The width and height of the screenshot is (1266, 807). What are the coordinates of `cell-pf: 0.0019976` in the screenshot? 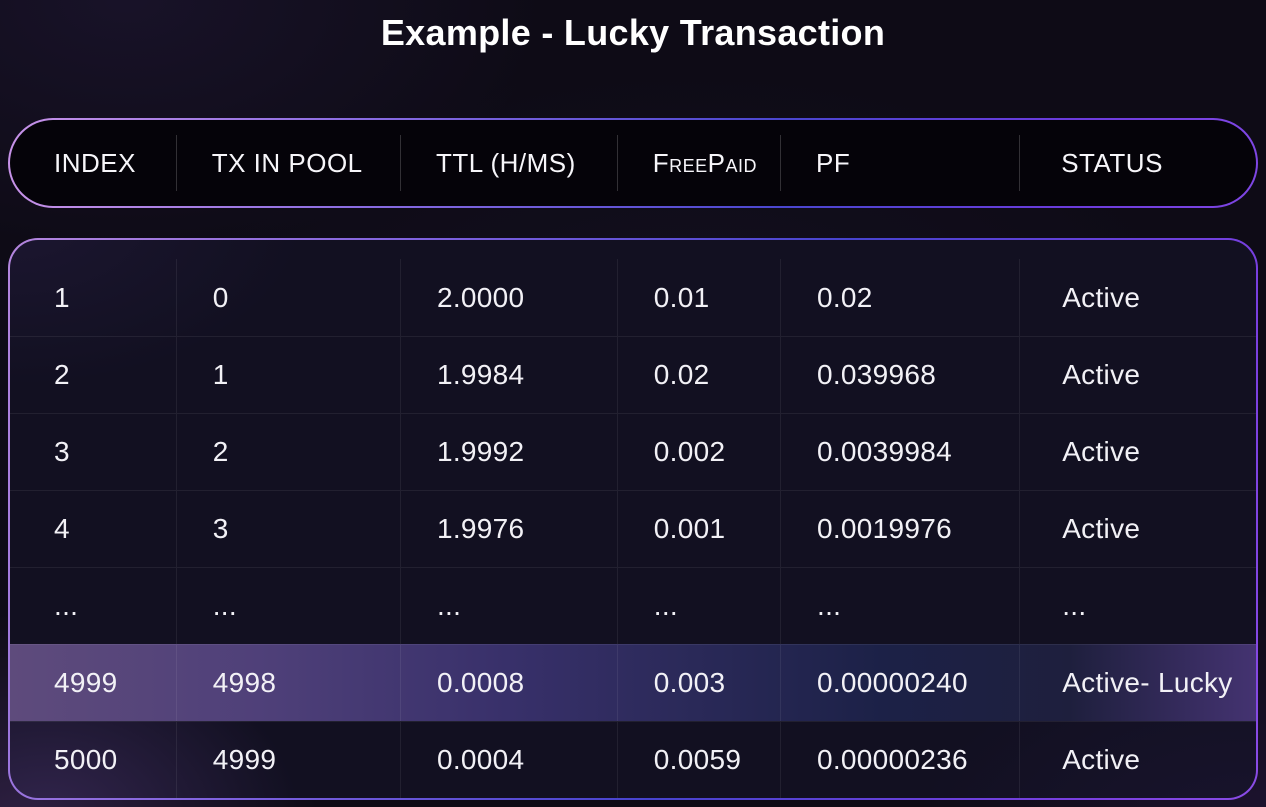 It's located at (899, 529).